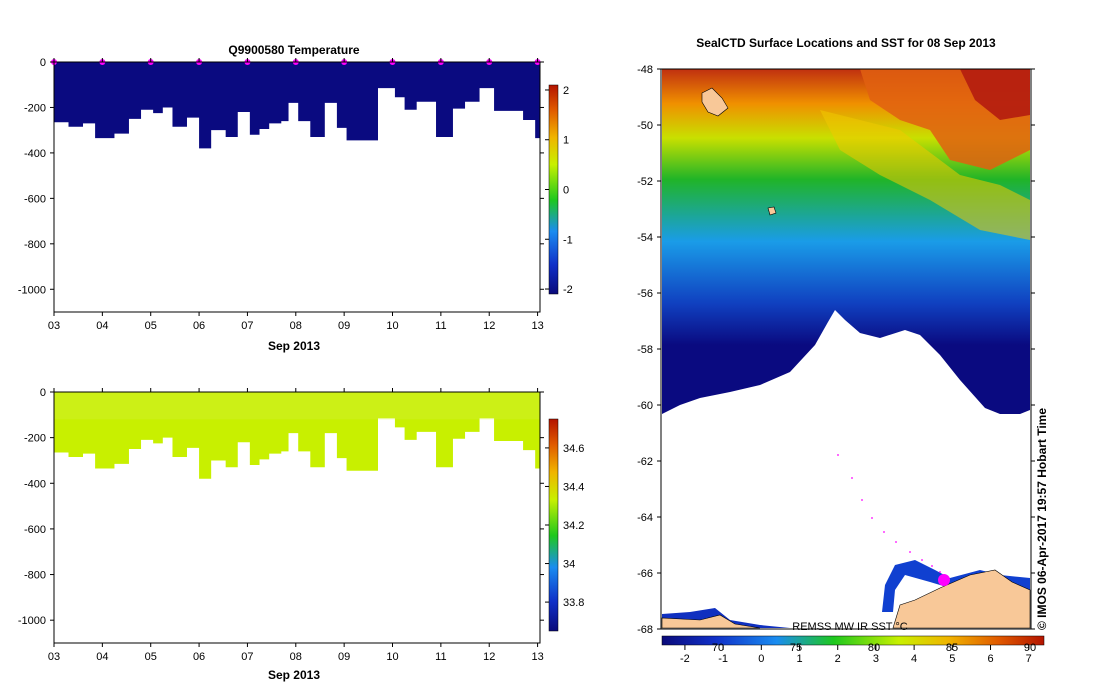 The width and height of the screenshot is (1099, 700). What do you see at coordinates (1030, 648) in the screenshot?
I see `sst-secondary-label: 90` at bounding box center [1030, 648].